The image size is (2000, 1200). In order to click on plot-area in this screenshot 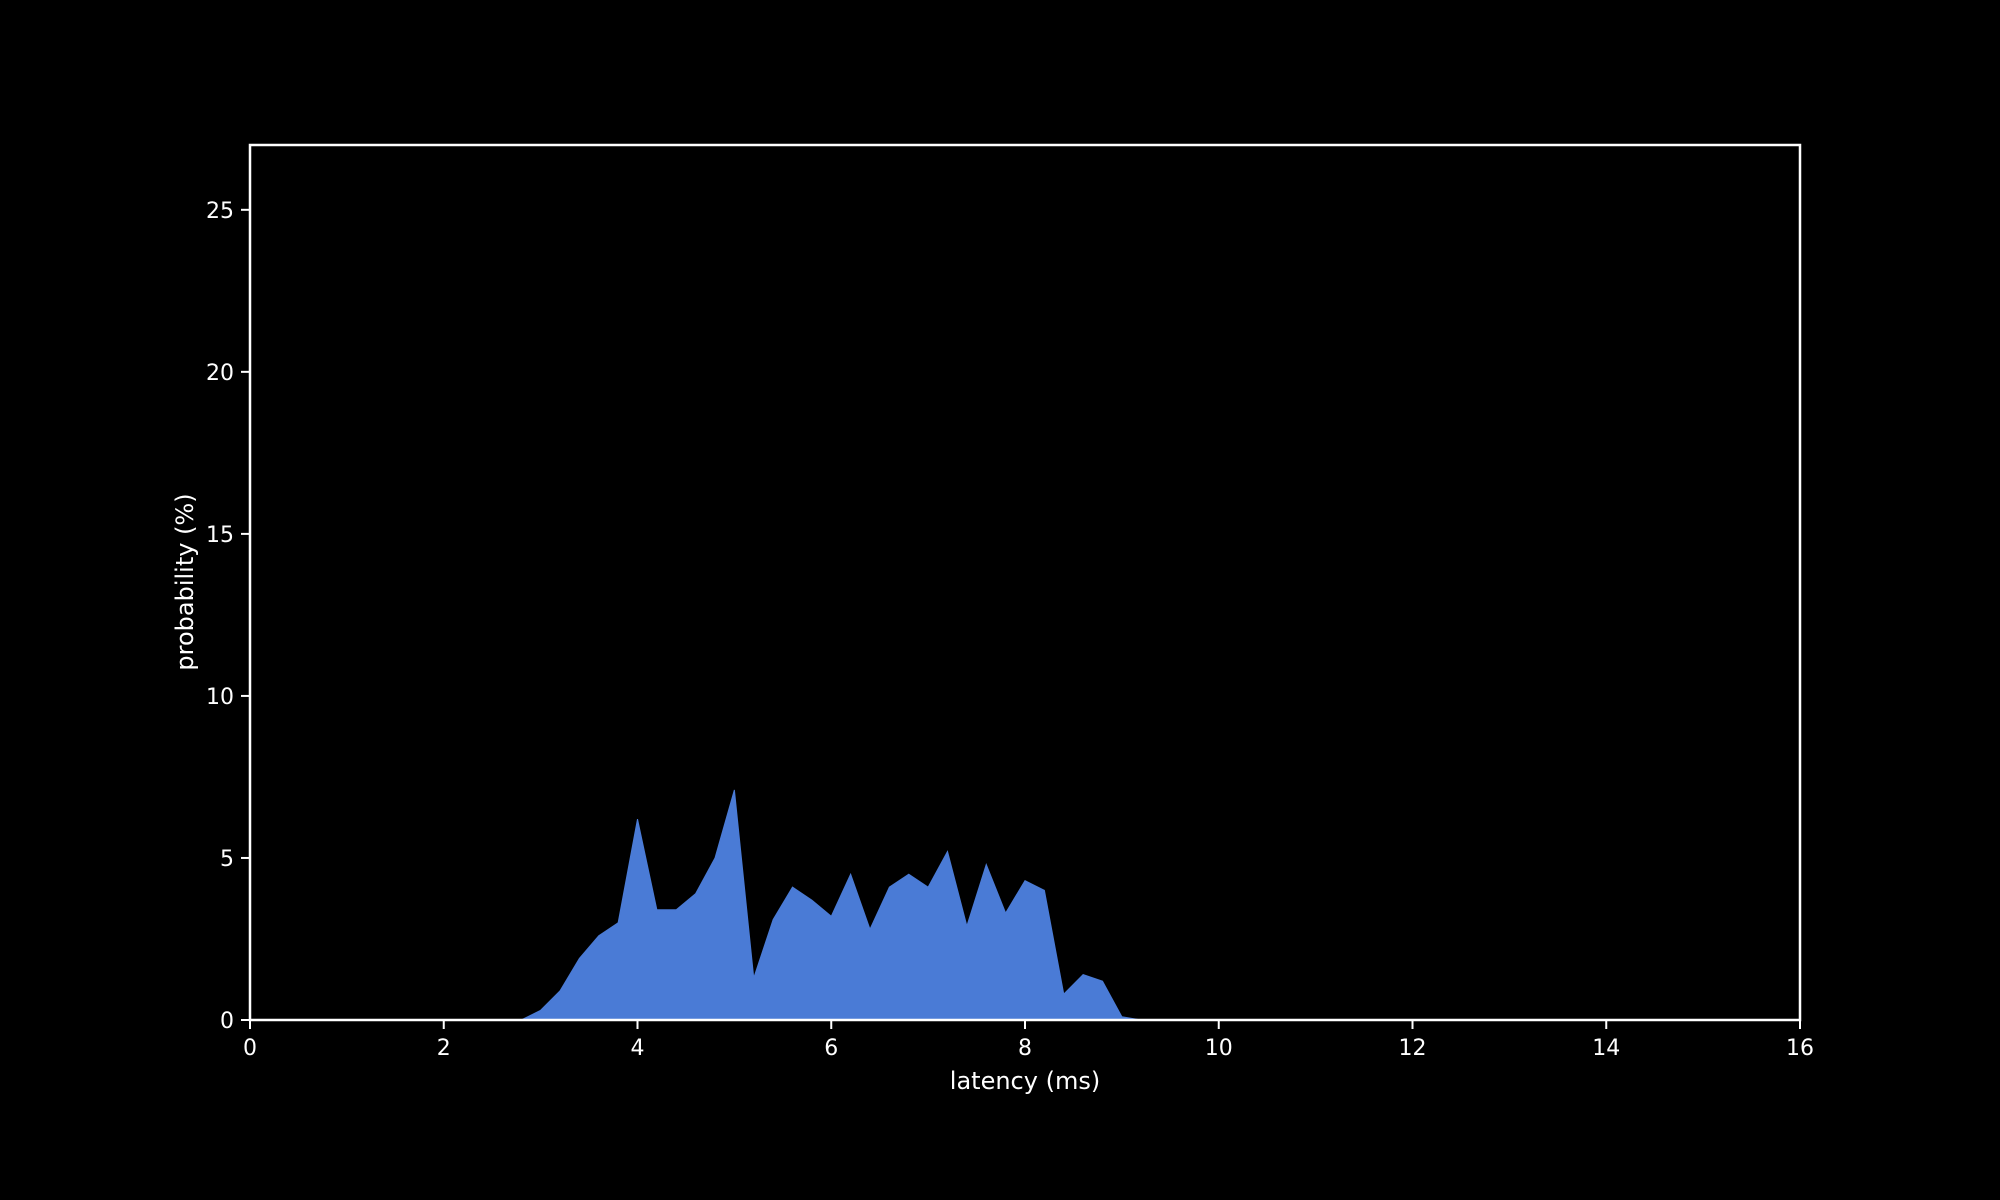, I will do `click(1025, 905)`.